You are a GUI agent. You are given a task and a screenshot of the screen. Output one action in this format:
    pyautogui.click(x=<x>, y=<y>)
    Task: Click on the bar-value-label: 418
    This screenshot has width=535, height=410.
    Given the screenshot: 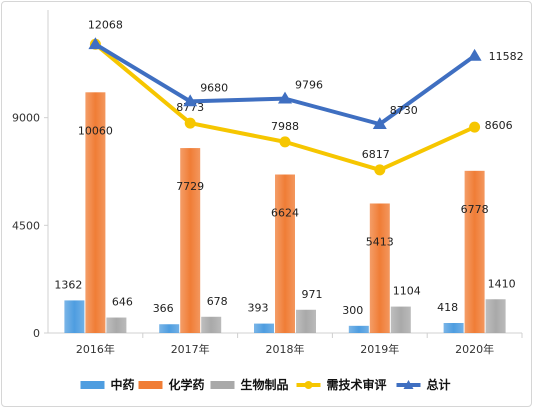 What is the action you would take?
    pyautogui.click(x=447, y=307)
    